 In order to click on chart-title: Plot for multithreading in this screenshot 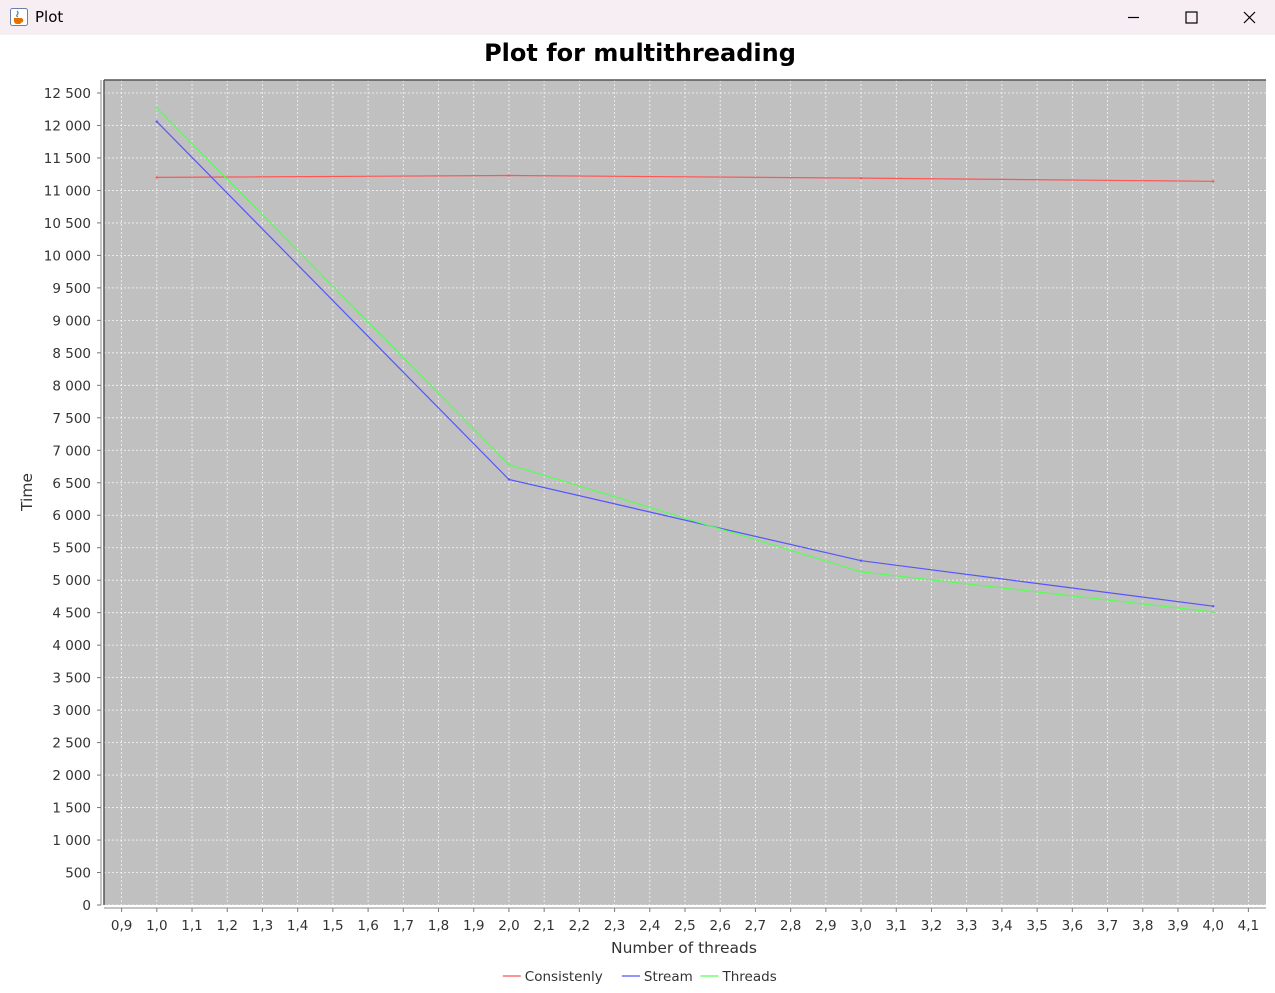, I will do `click(640, 53)`.